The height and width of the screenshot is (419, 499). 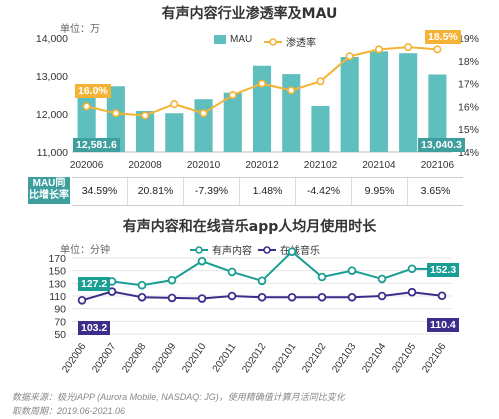 What do you see at coordinates (57, 284) in the screenshot?
I see `y-tick-label: 130` at bounding box center [57, 284].